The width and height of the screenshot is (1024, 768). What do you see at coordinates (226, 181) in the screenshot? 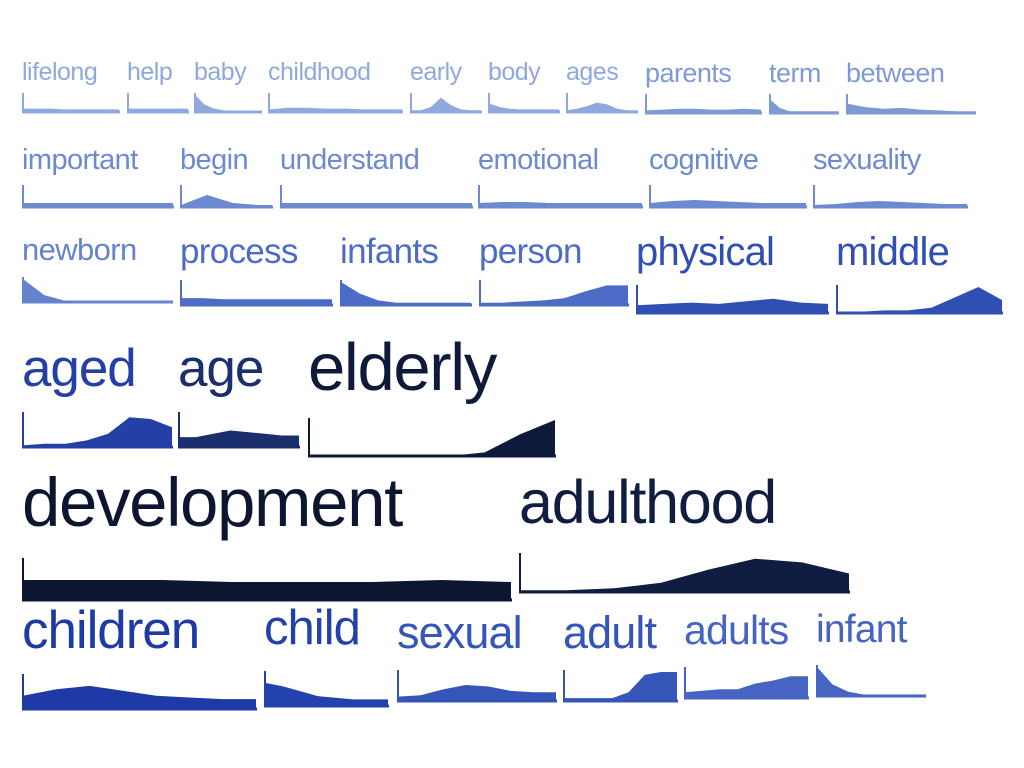
I see `word-begin: begin` at bounding box center [226, 181].